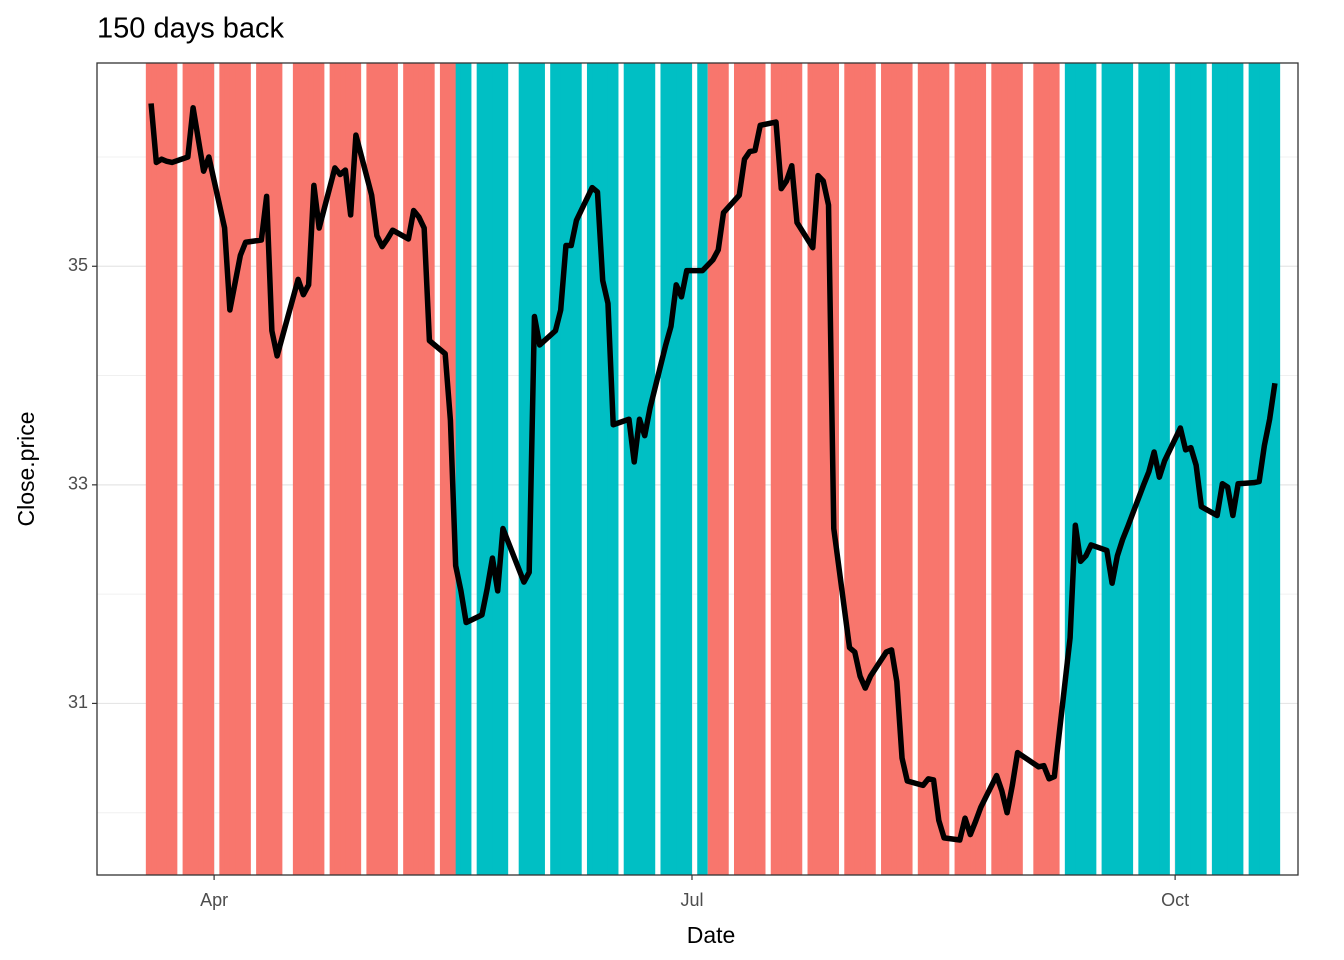 Image resolution: width=1344 pixels, height=960 pixels. Describe the element at coordinates (191, 29) in the screenshot. I see `chart-title: 150 days back` at that location.